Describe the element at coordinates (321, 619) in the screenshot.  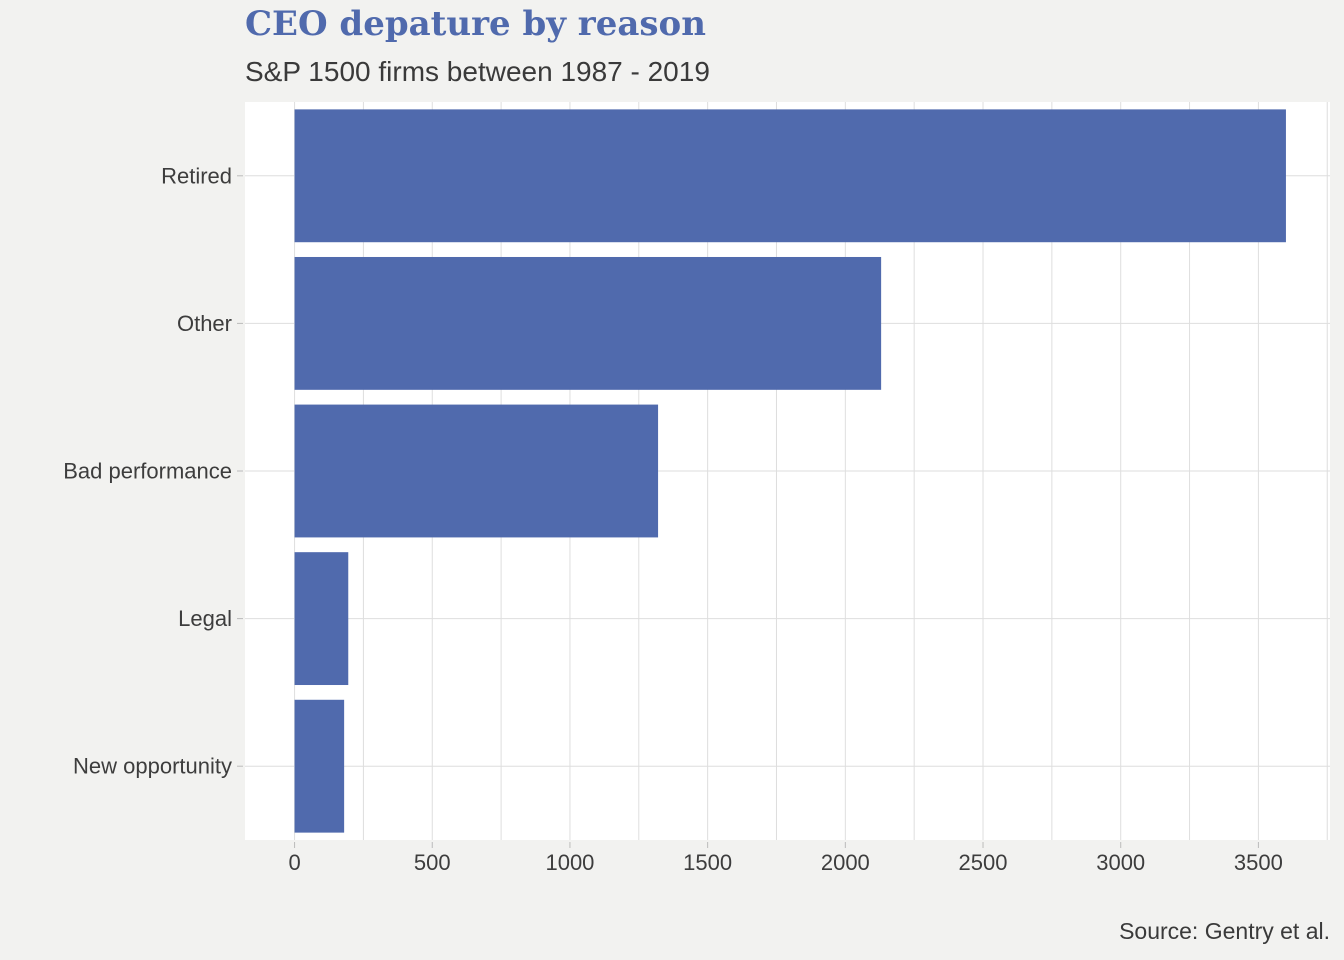
I see `bar-legal` at that location.